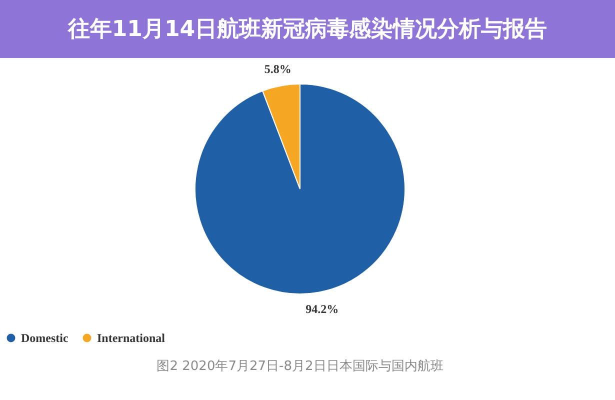  I want to click on legend-label: International, so click(131, 338).